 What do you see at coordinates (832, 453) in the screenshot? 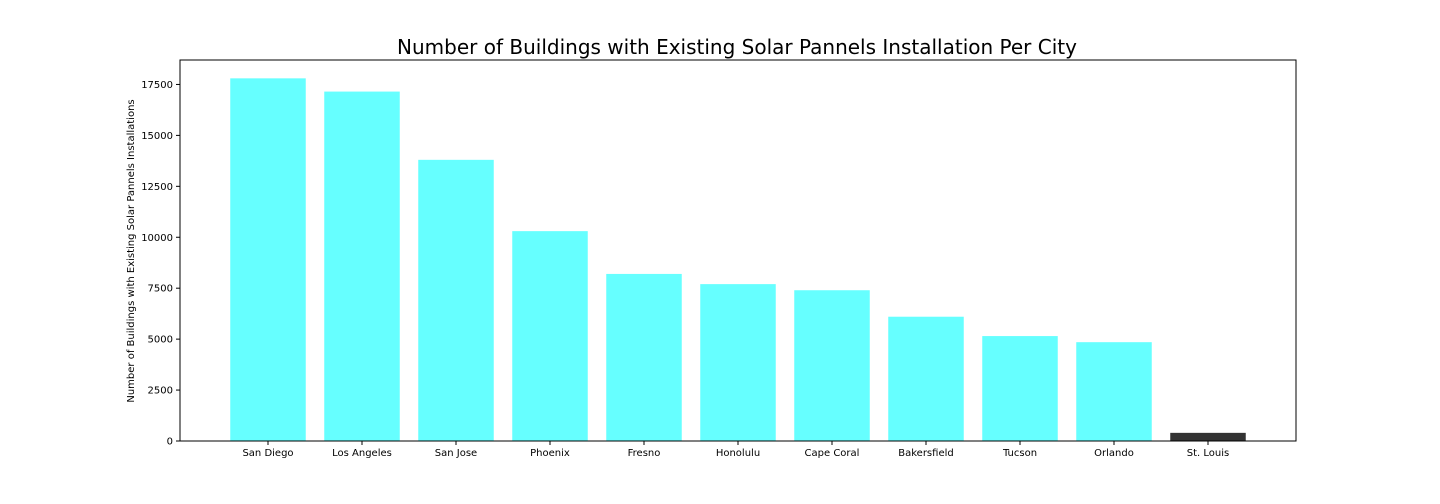
I see `x-tick-label: Cape Coral` at bounding box center [832, 453].